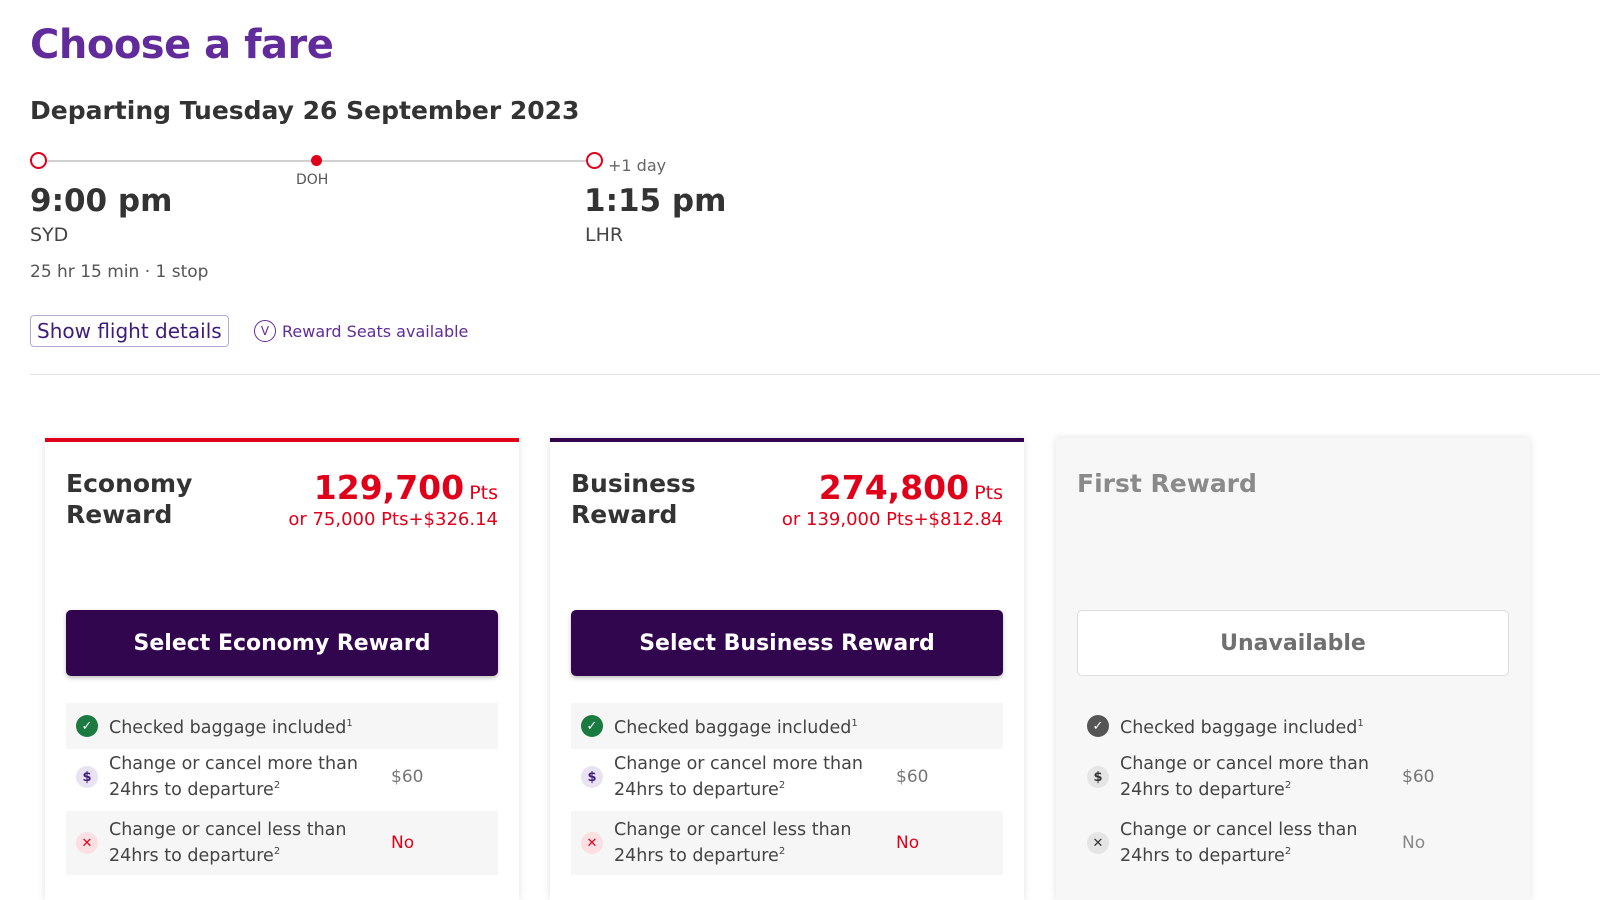 Image resolution: width=1600 pixels, height=900 pixels. I want to click on fare-alt-price: or 139,000 Pts+$812.84, so click(892, 519).